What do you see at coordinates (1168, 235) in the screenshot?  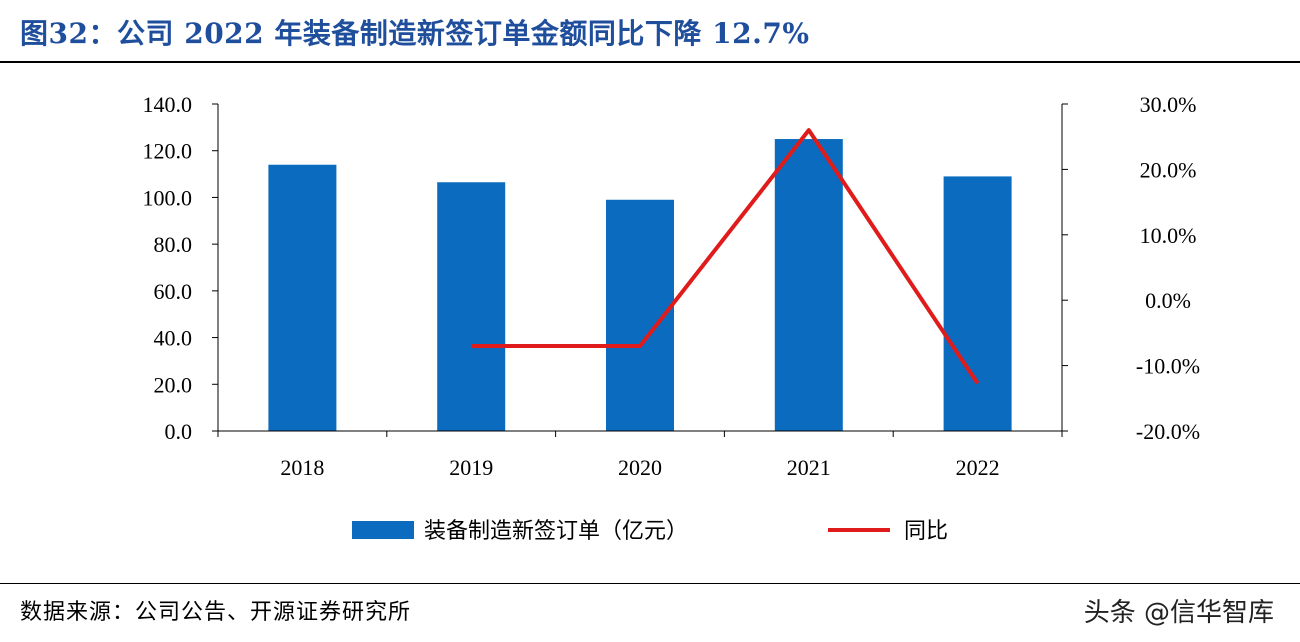 I see `right-axis-tick-label: 10.0%` at bounding box center [1168, 235].